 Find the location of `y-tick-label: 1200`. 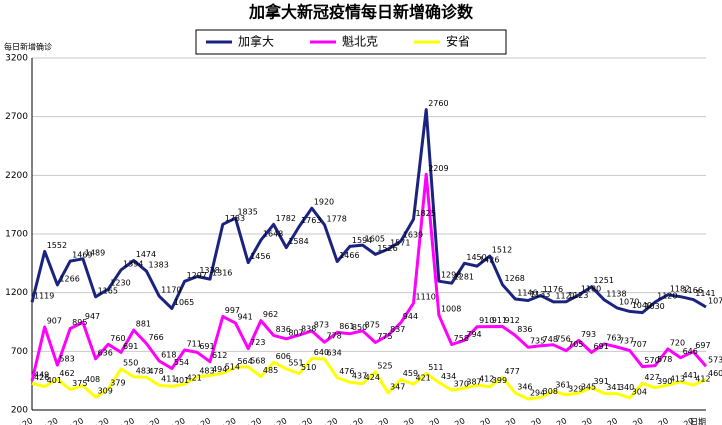

y-tick-label: 1200 is located at coordinates (16, 293).